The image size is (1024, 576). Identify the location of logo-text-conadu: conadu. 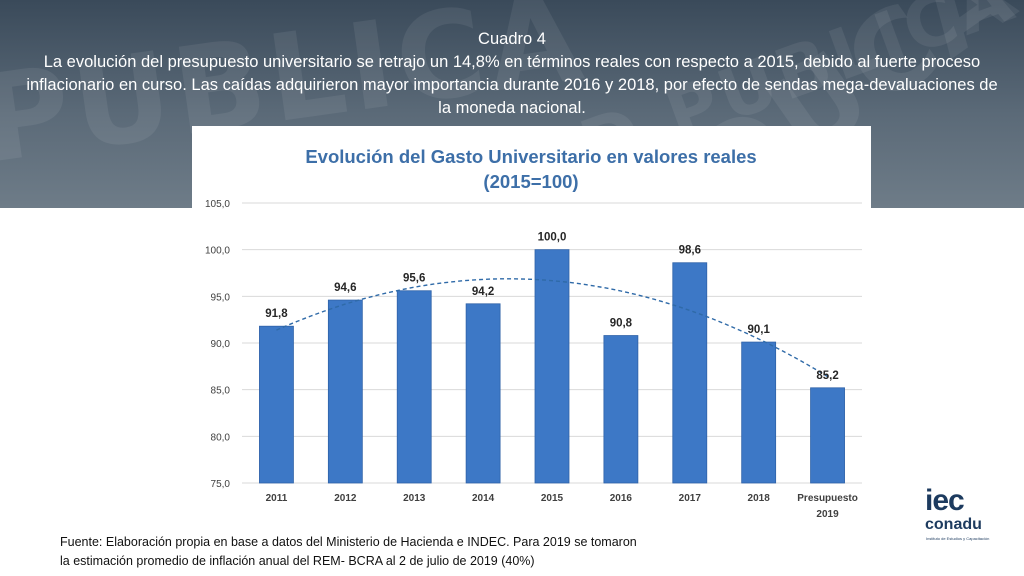
(953, 524).